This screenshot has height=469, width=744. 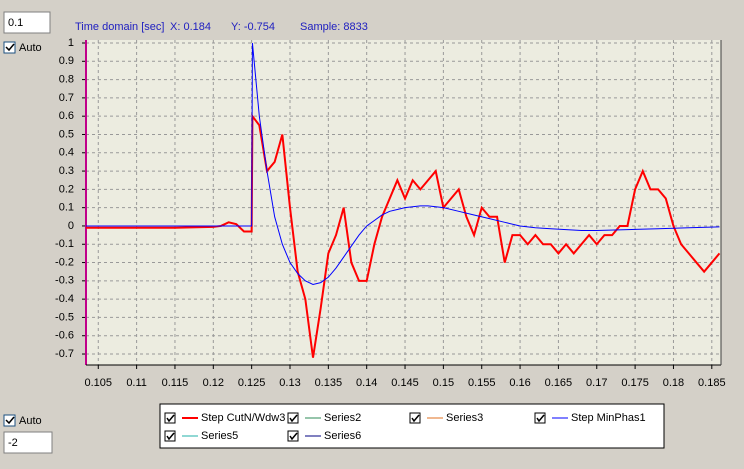 What do you see at coordinates (342, 418) in the screenshot?
I see `legend-label: Series2` at bounding box center [342, 418].